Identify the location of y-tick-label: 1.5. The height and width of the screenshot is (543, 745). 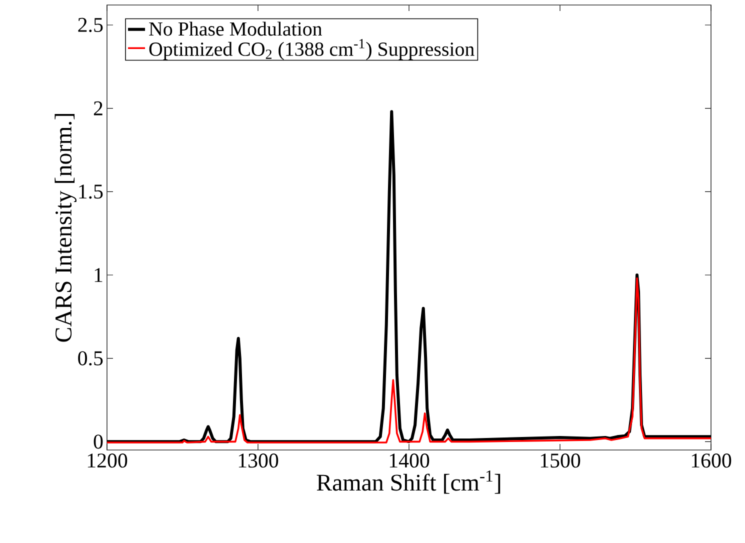
(91, 191).